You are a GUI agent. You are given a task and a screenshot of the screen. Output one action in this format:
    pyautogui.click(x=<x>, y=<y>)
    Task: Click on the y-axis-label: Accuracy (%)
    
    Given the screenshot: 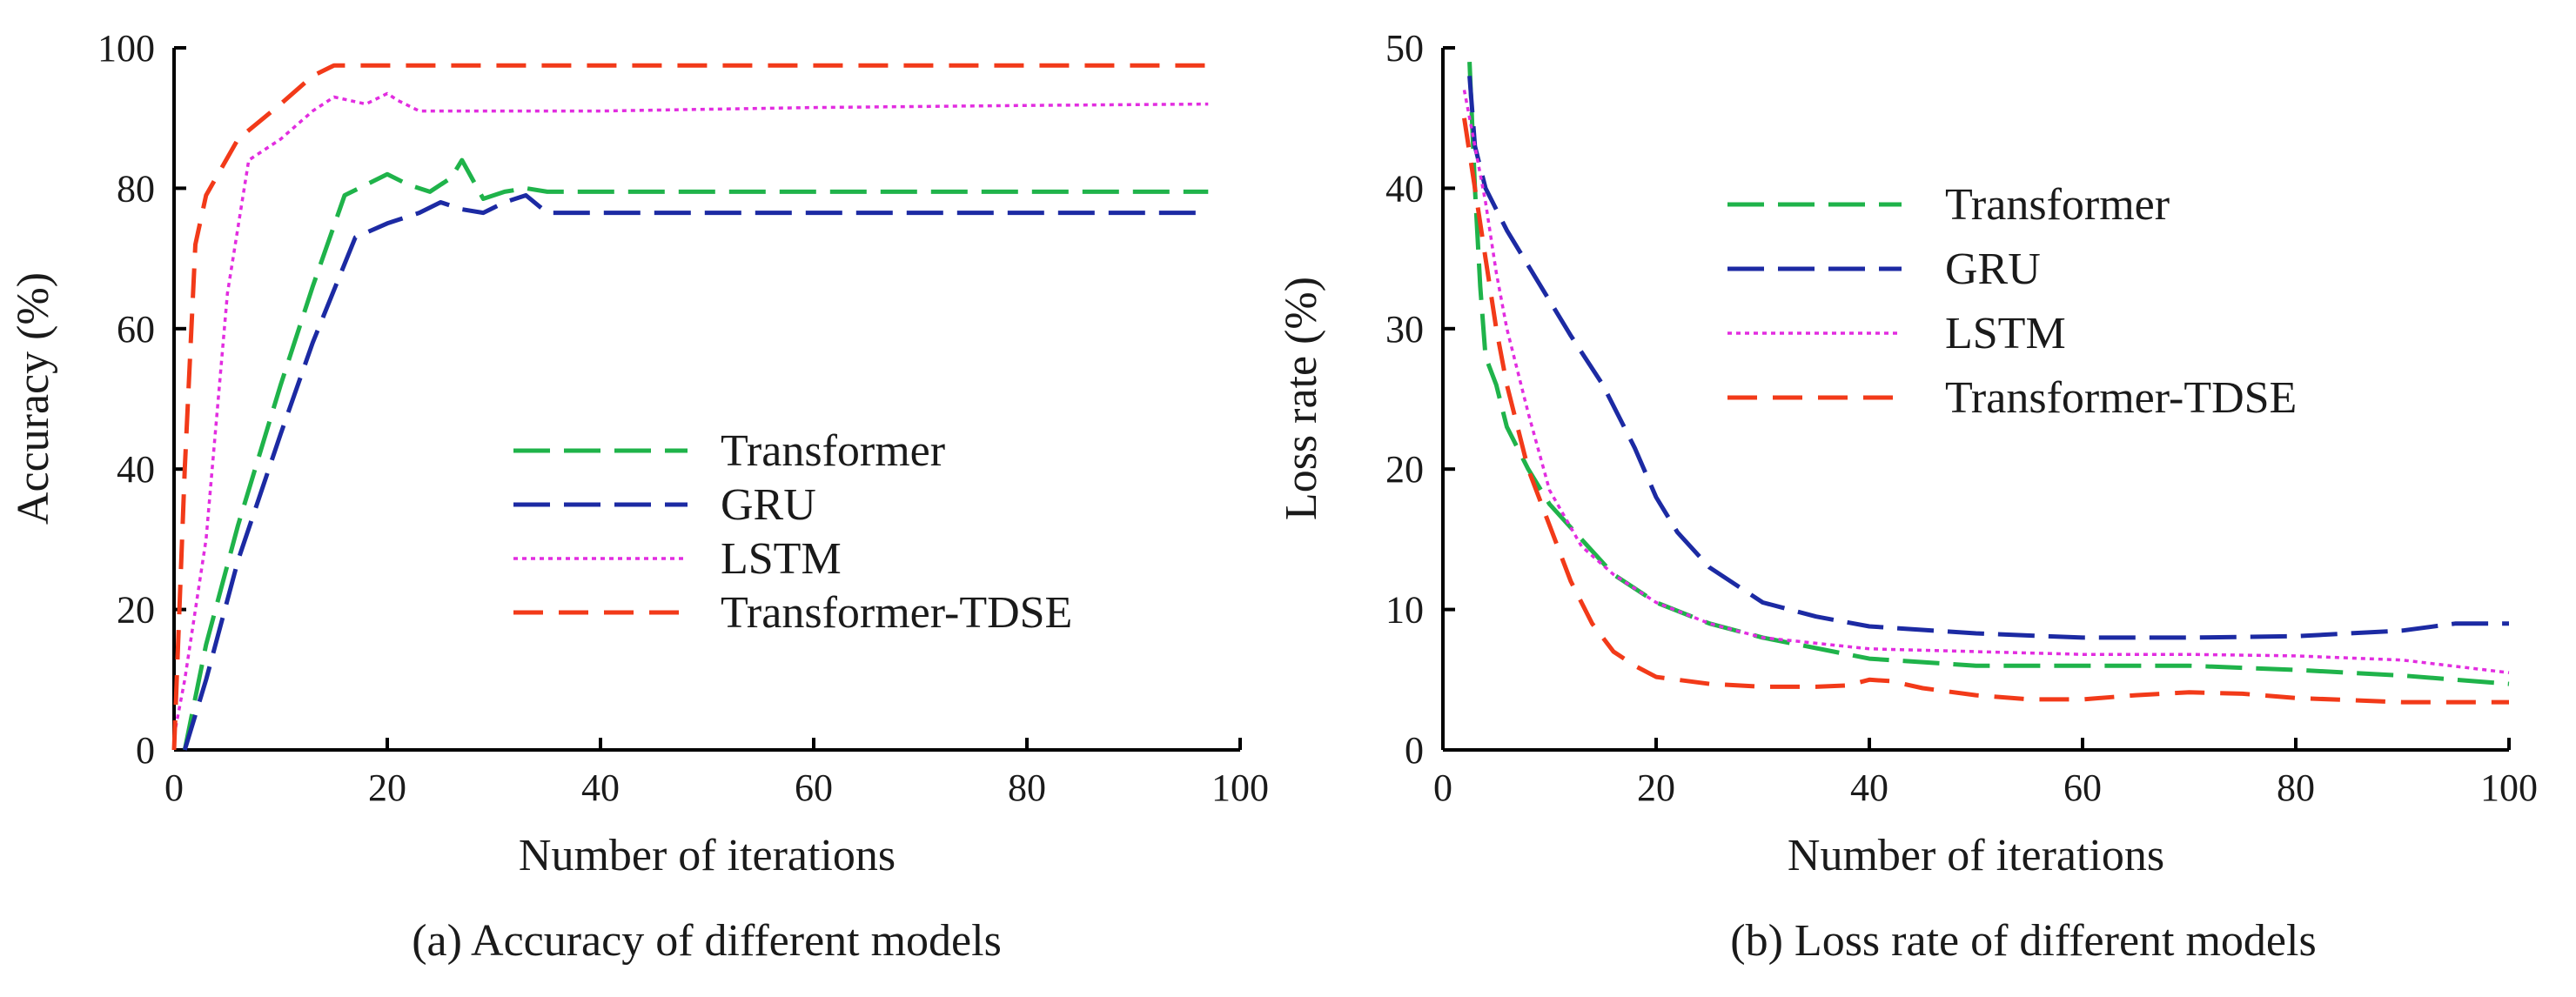 What is the action you would take?
    pyautogui.click(x=34, y=399)
    